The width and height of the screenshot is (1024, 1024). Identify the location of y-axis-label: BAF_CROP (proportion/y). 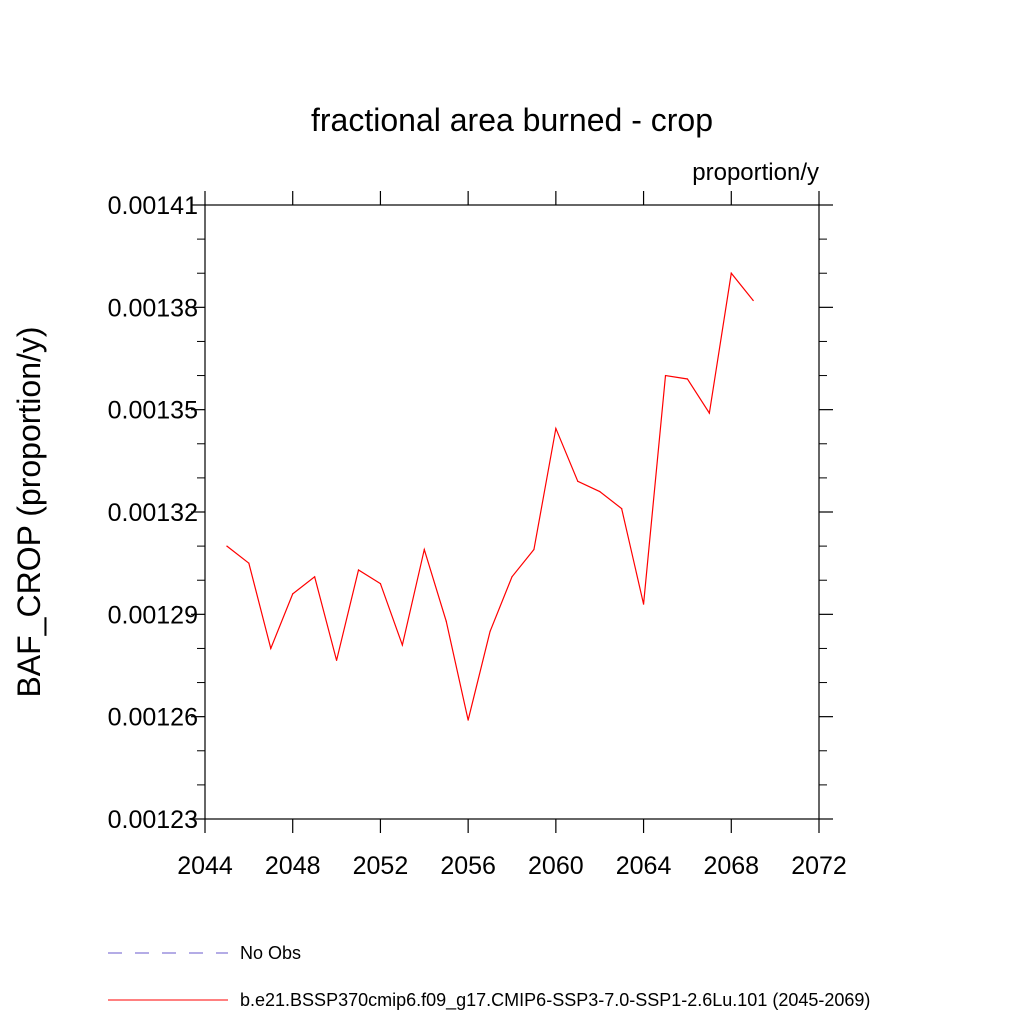
(29, 511).